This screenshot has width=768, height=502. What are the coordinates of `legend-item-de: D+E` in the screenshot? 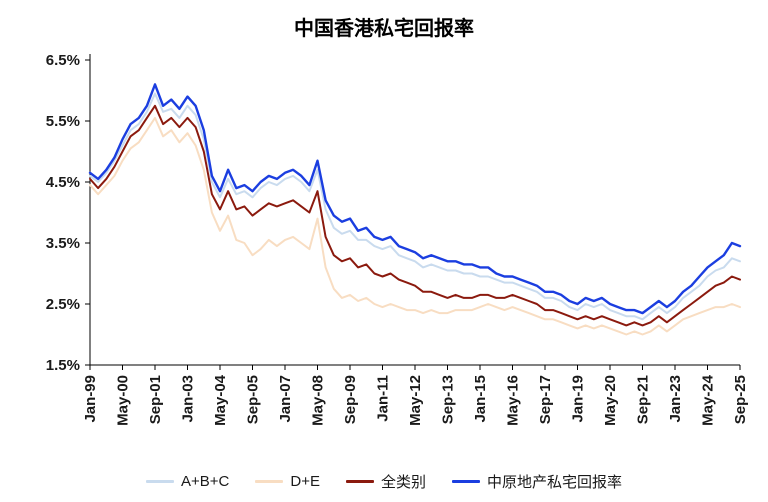 It's located at (287, 481).